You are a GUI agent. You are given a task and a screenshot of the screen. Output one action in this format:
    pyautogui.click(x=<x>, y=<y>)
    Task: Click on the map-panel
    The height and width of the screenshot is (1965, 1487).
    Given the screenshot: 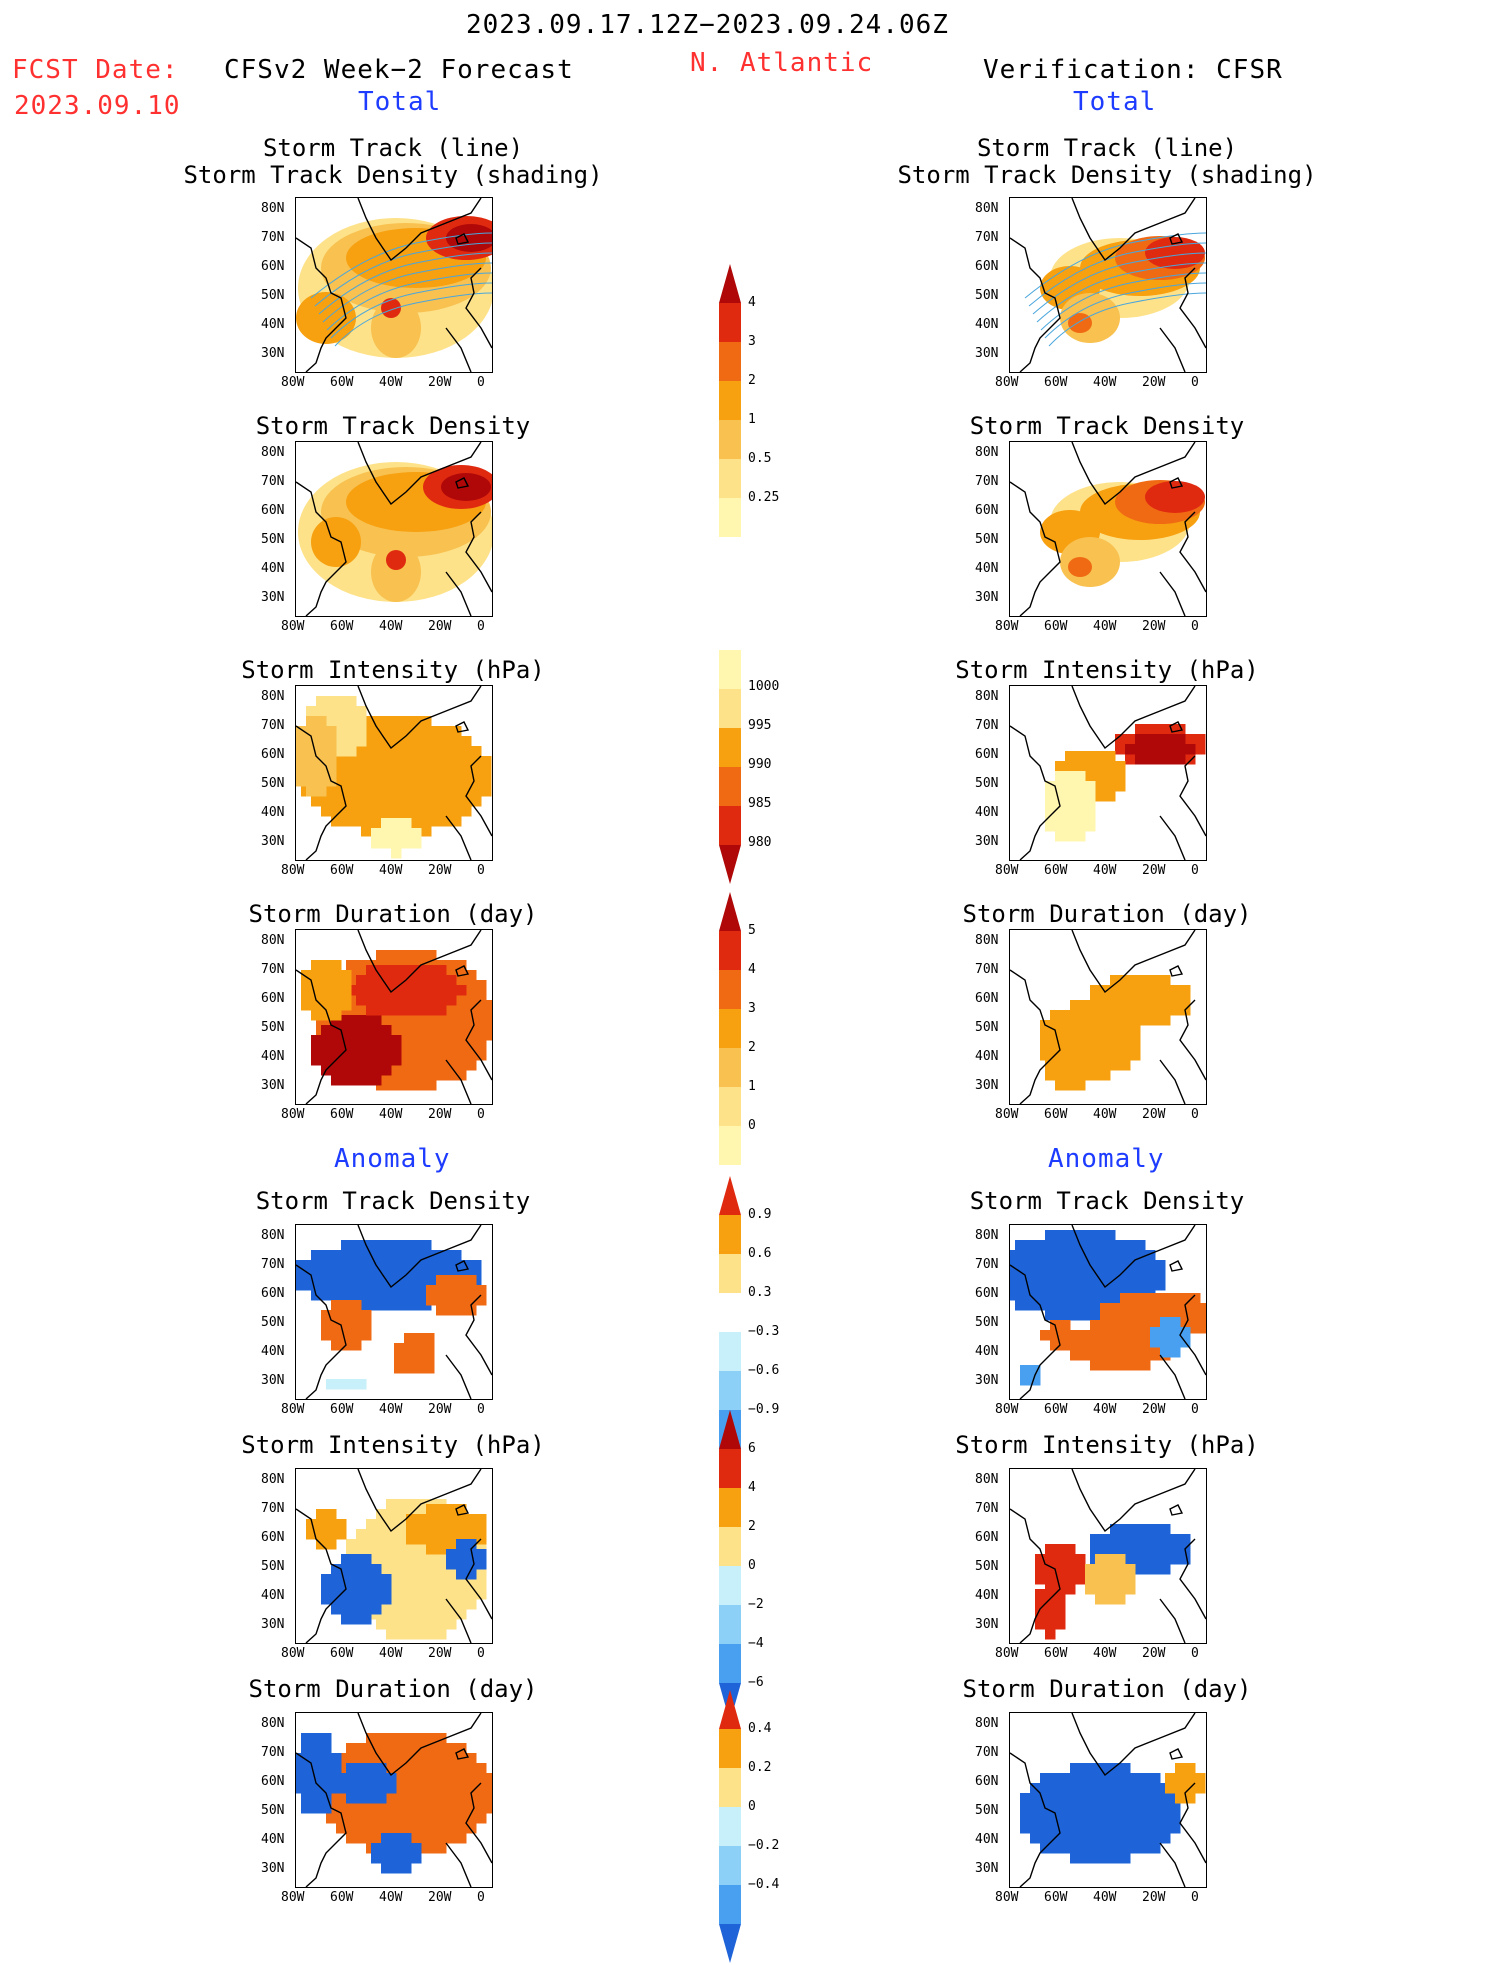 What is the action you would take?
    pyautogui.click(x=394, y=773)
    